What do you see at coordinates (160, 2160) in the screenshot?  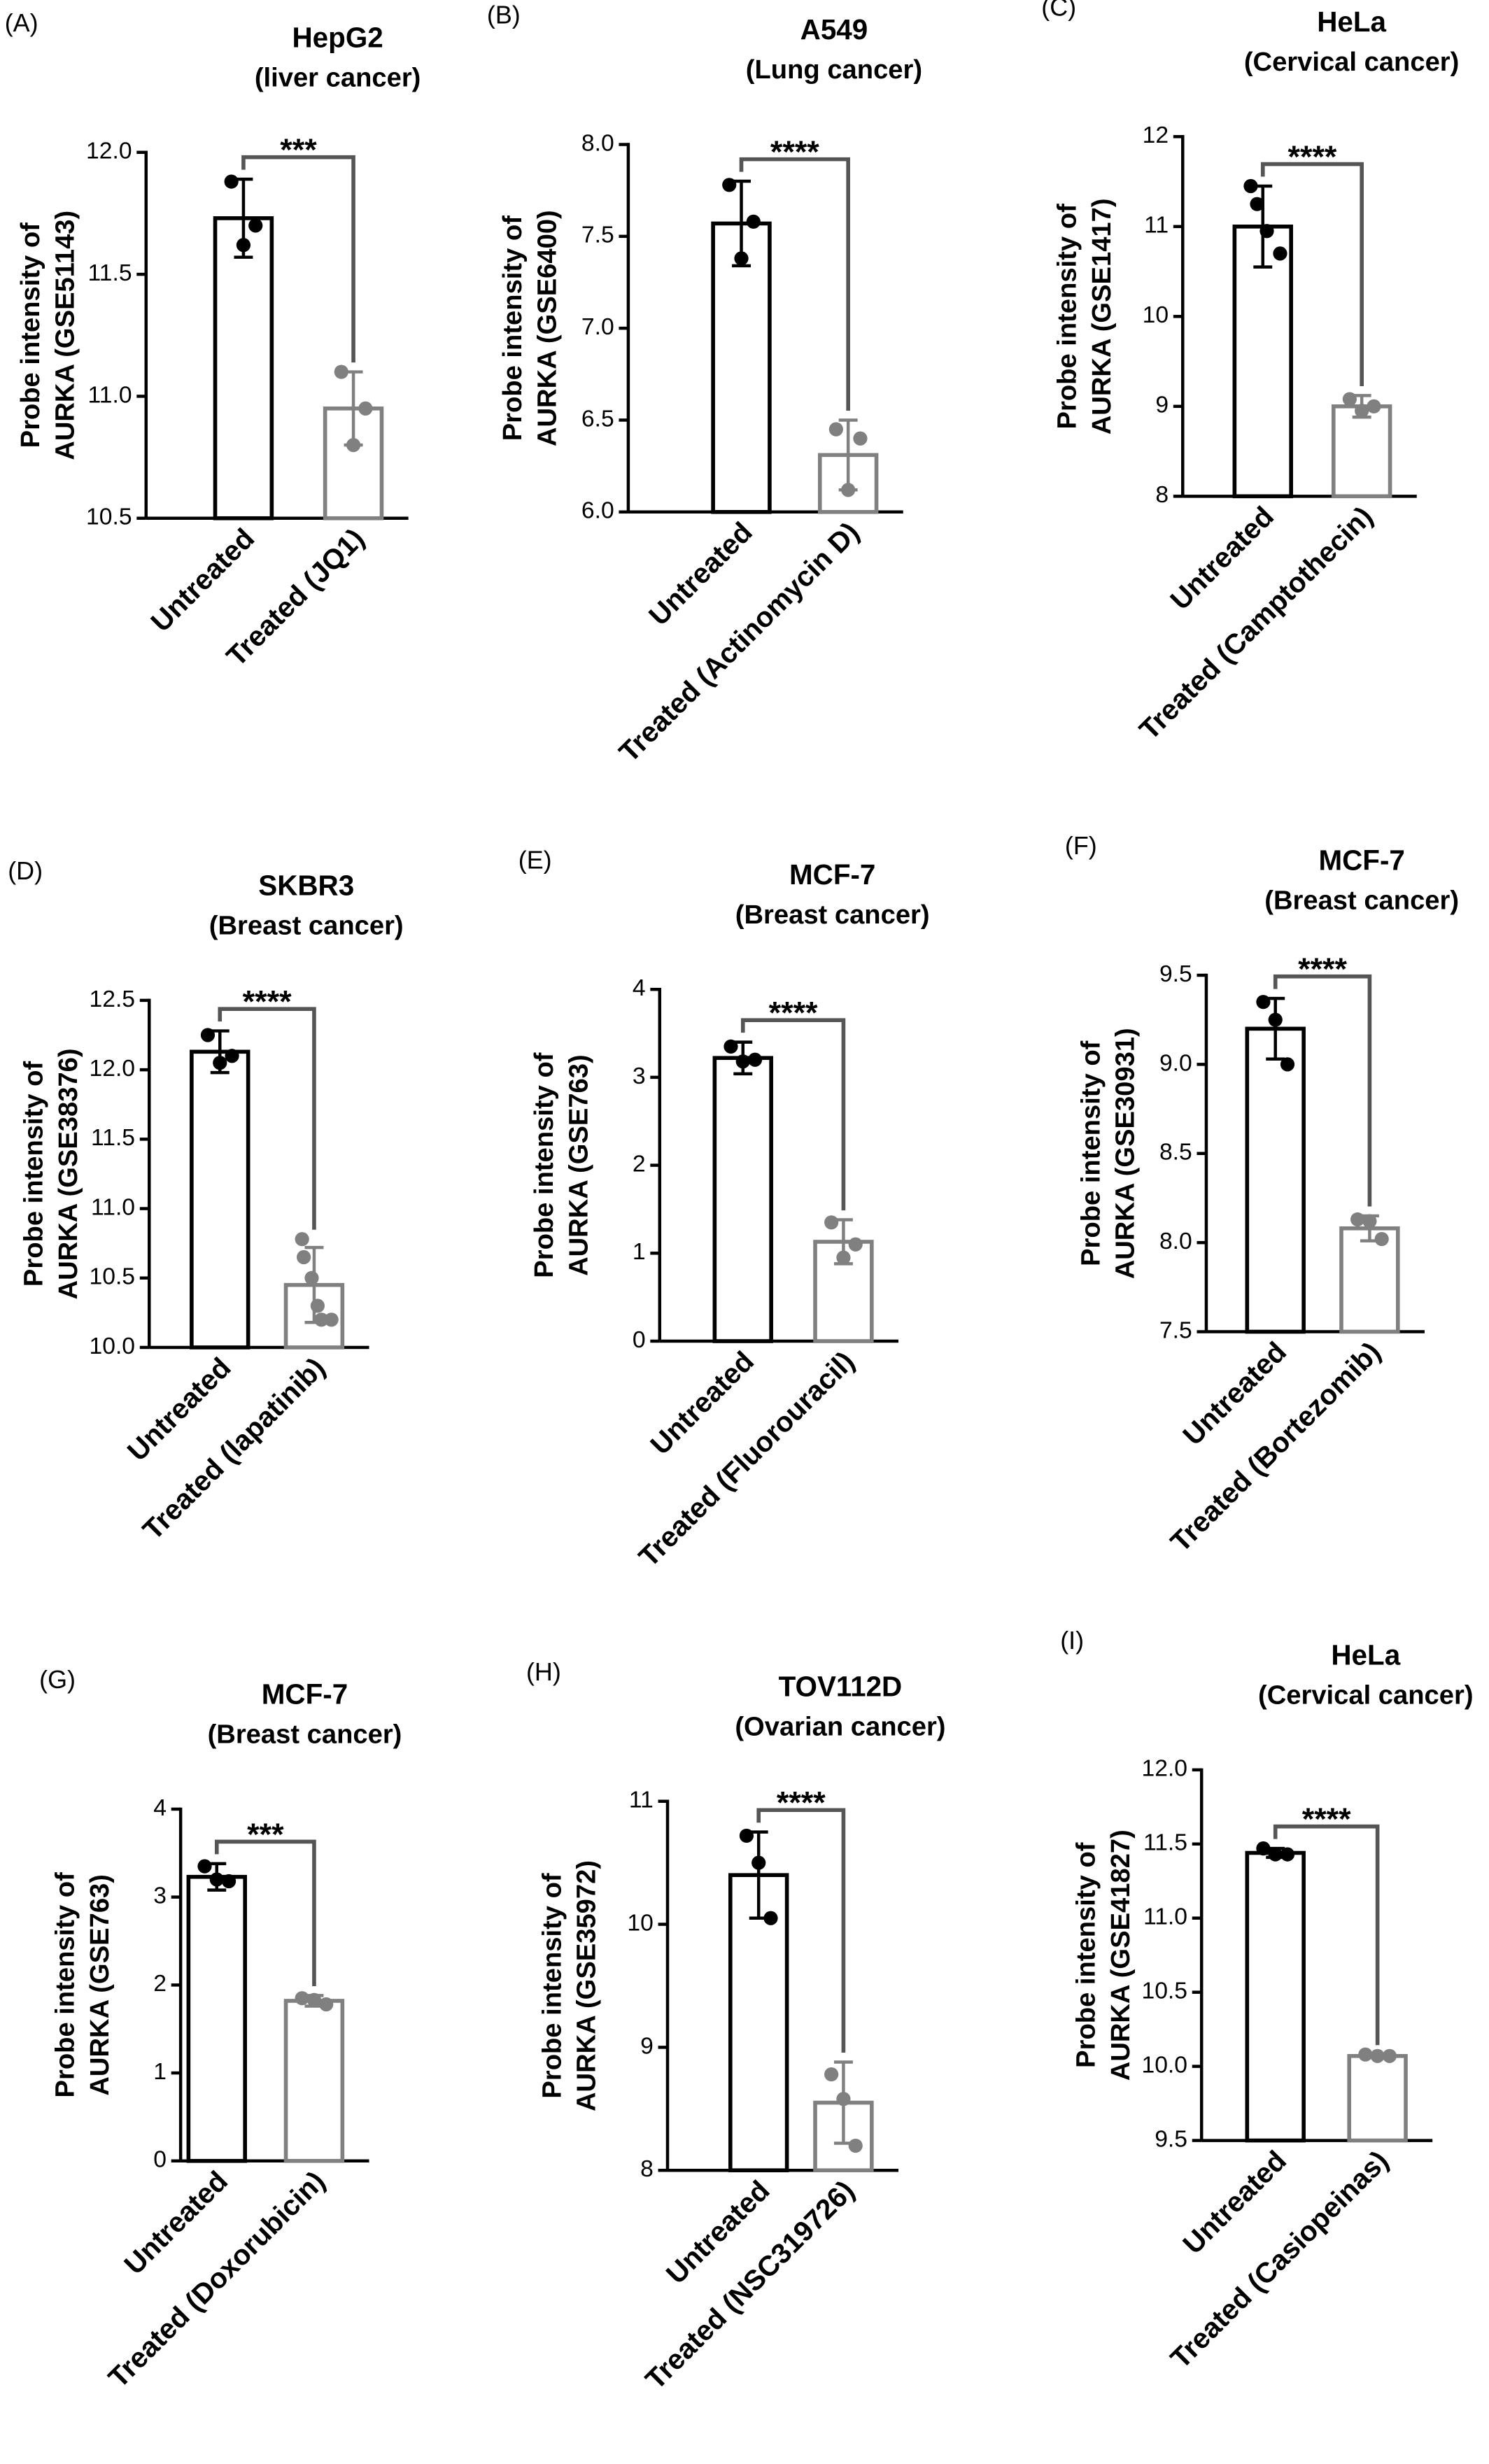 I see `y-tick-label: 0` at bounding box center [160, 2160].